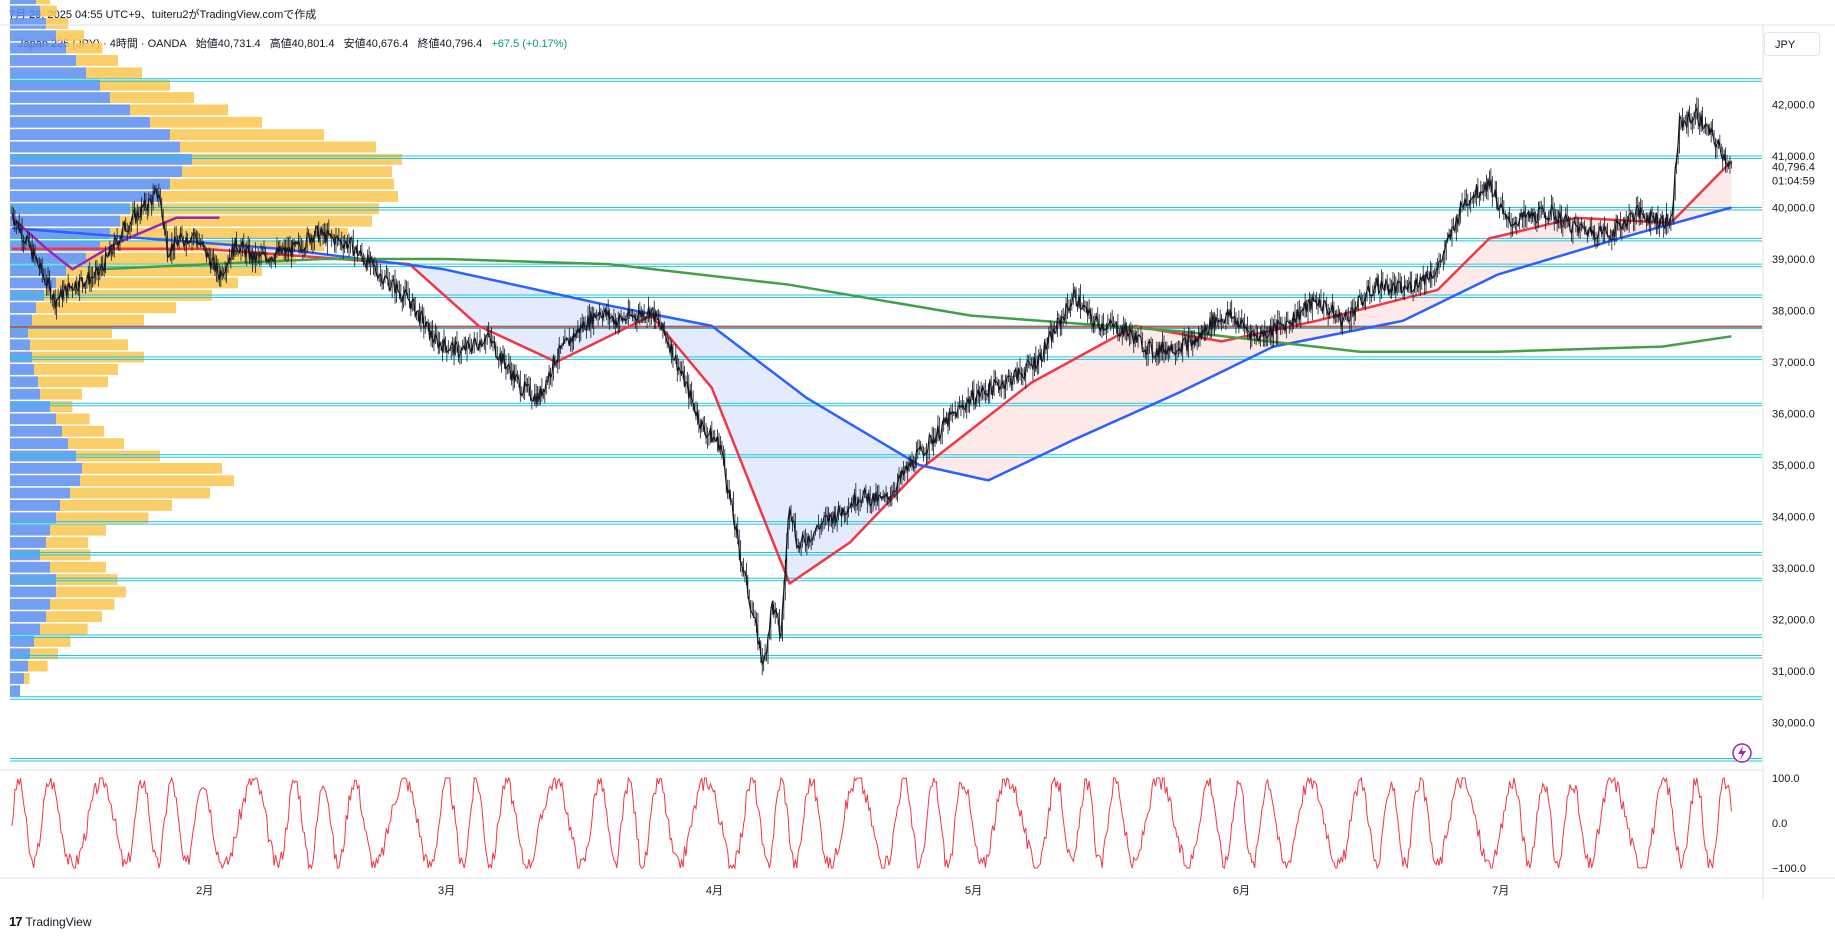 This screenshot has height=941, width=1835. I want to click on price-axis-tick: 34,000.0, so click(1793, 518).